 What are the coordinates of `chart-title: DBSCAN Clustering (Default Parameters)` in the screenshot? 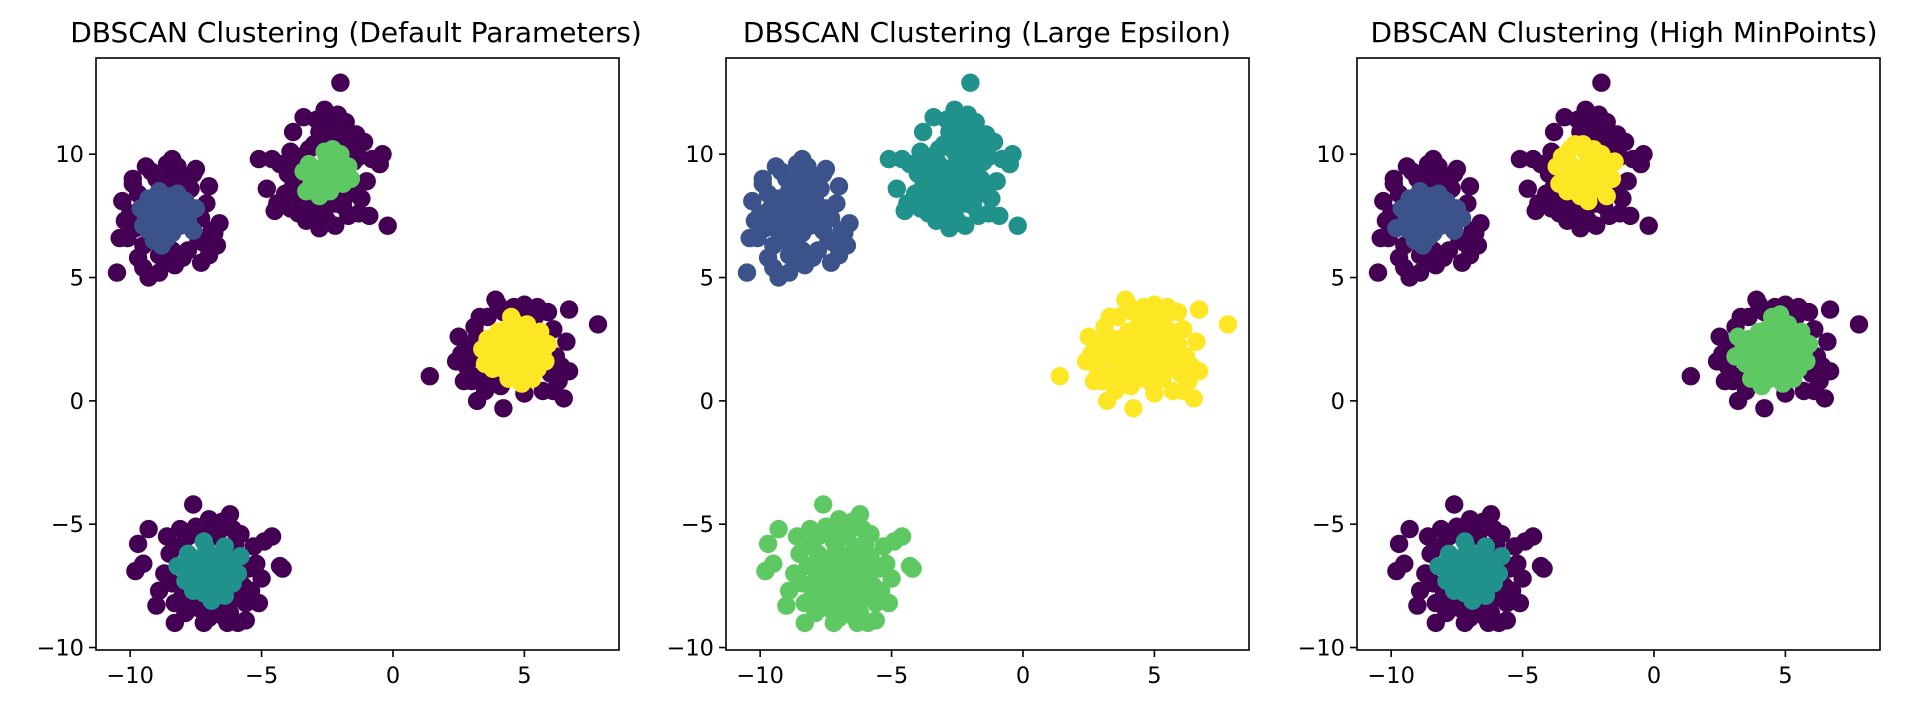 It's located at (356, 32).